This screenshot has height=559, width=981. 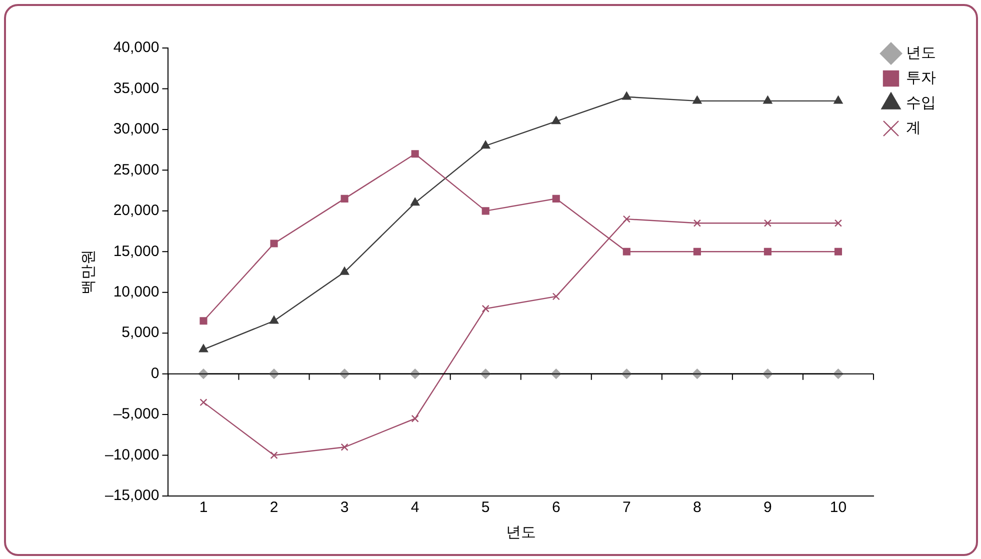 I want to click on x-tick-label: 2, so click(x=274, y=507).